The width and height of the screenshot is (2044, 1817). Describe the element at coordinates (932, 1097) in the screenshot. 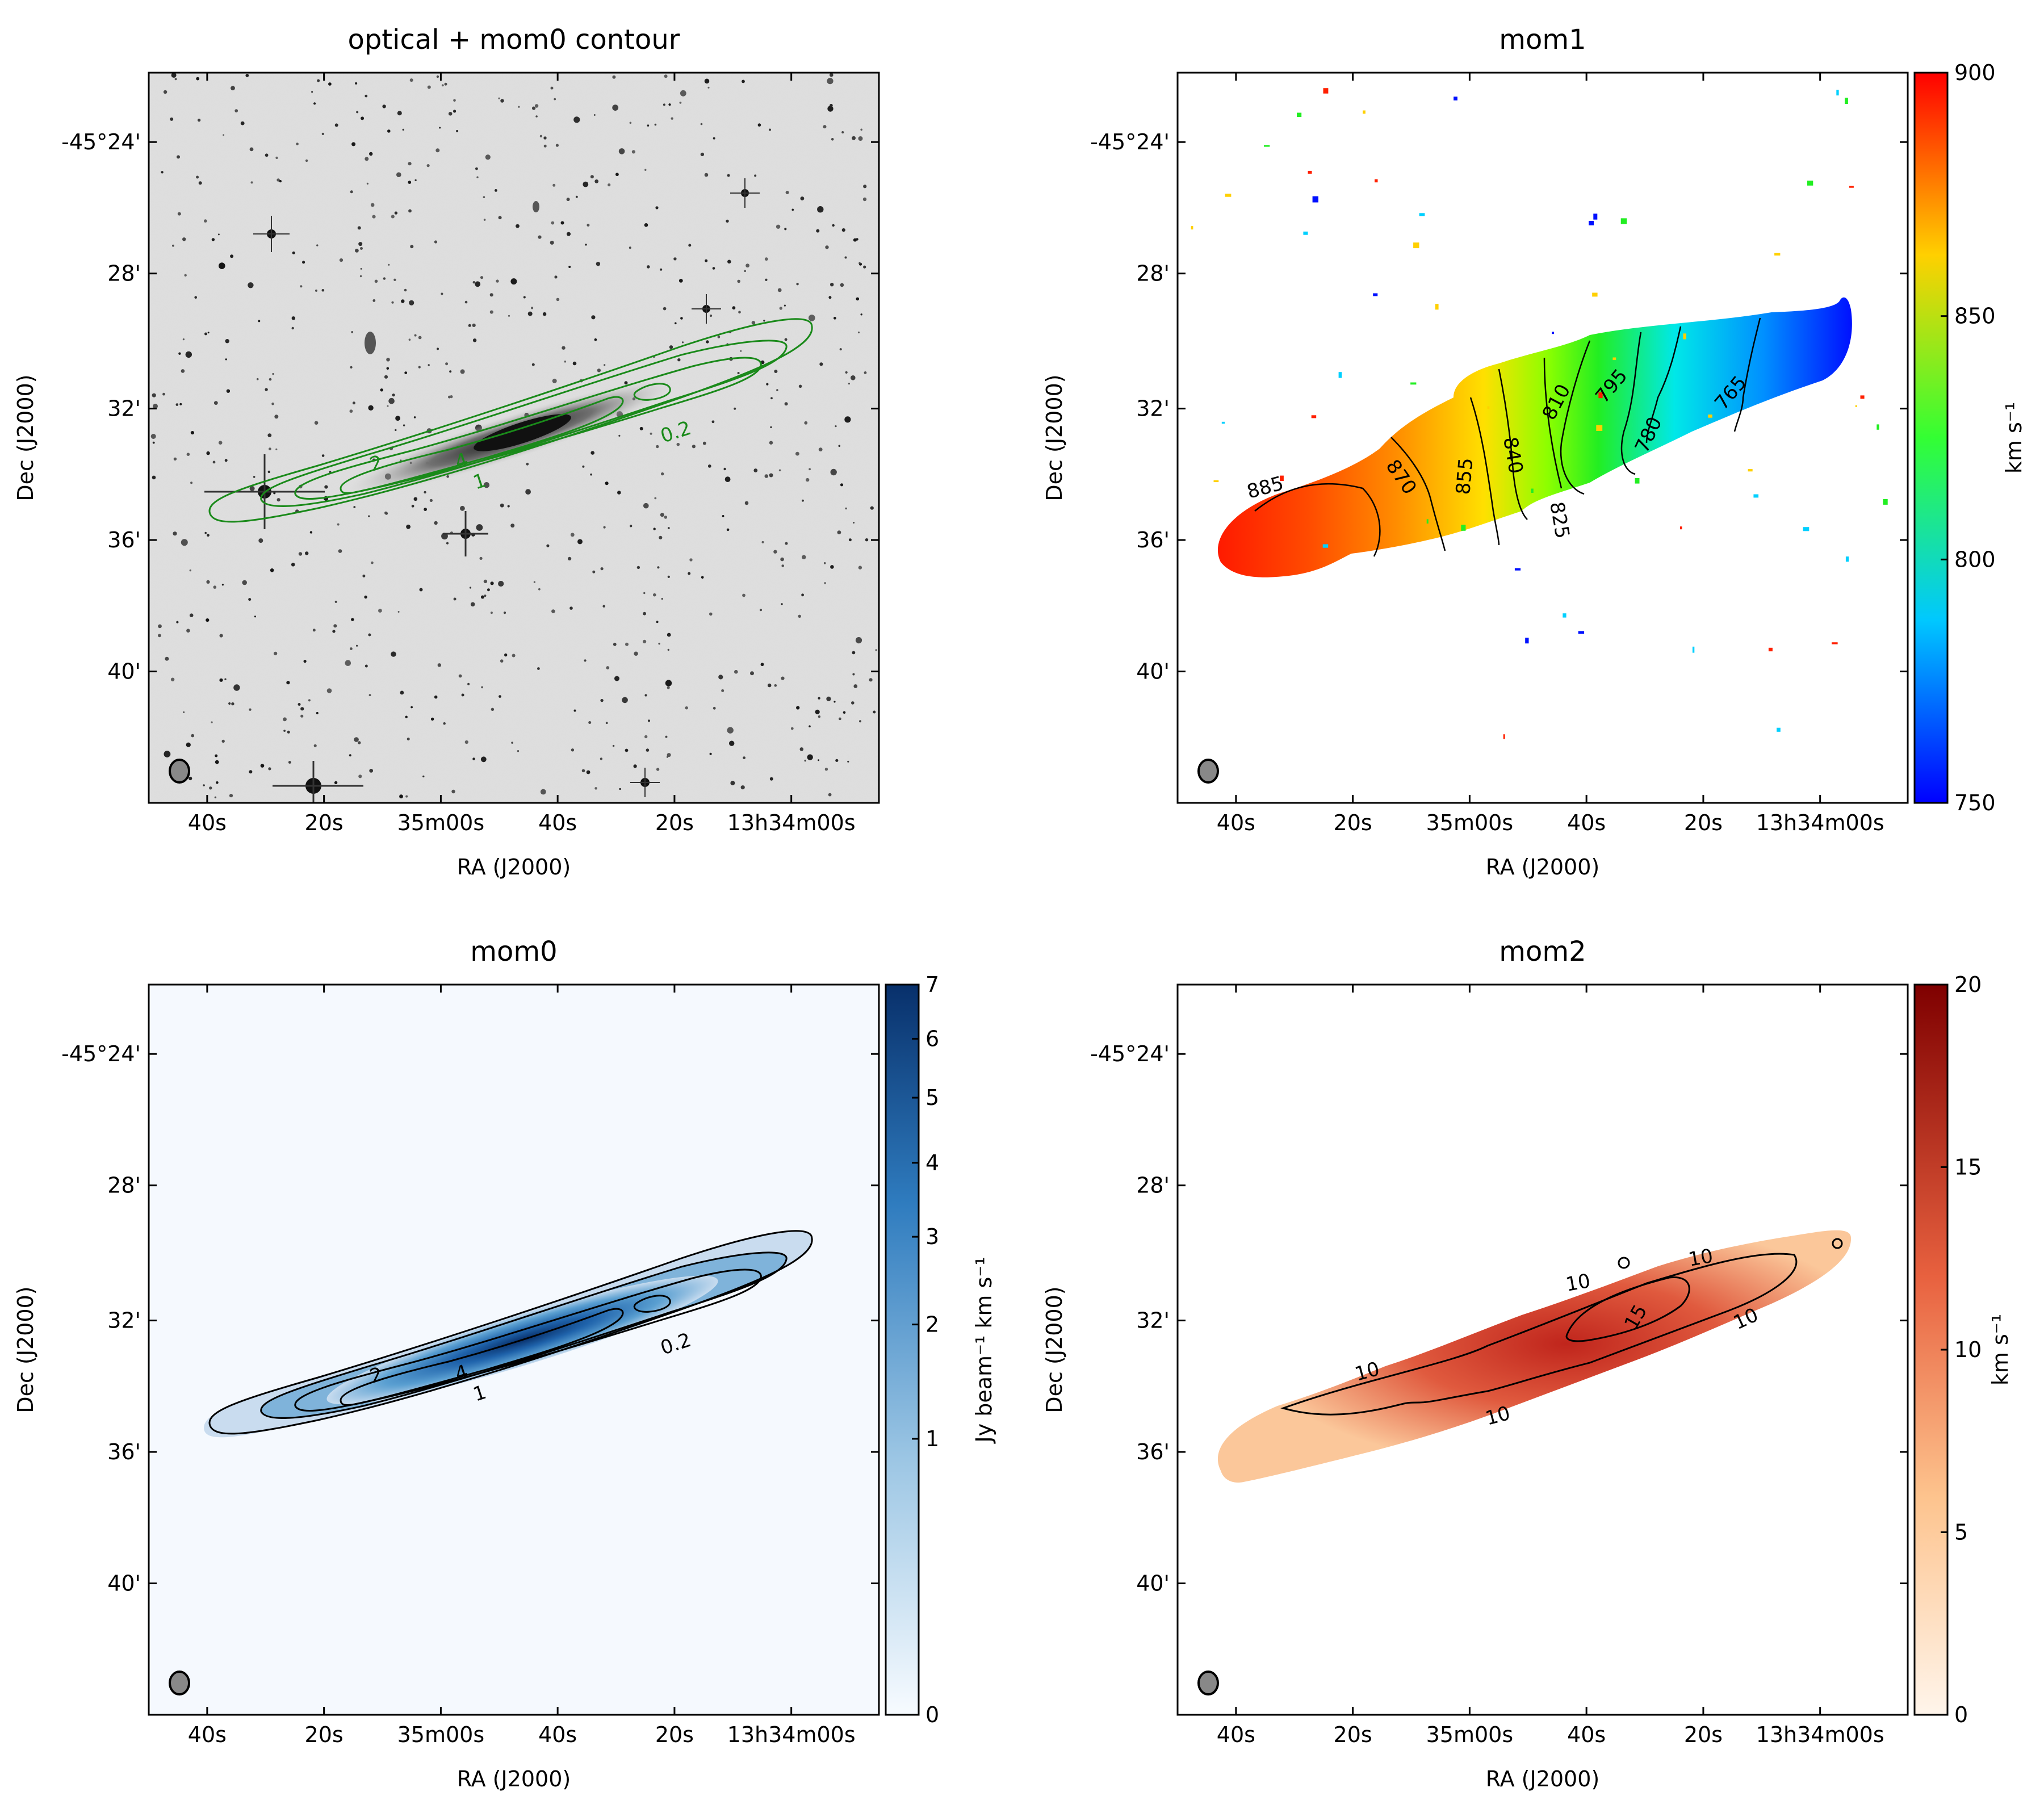

I see `colorbar-tick-label: 5` at that location.